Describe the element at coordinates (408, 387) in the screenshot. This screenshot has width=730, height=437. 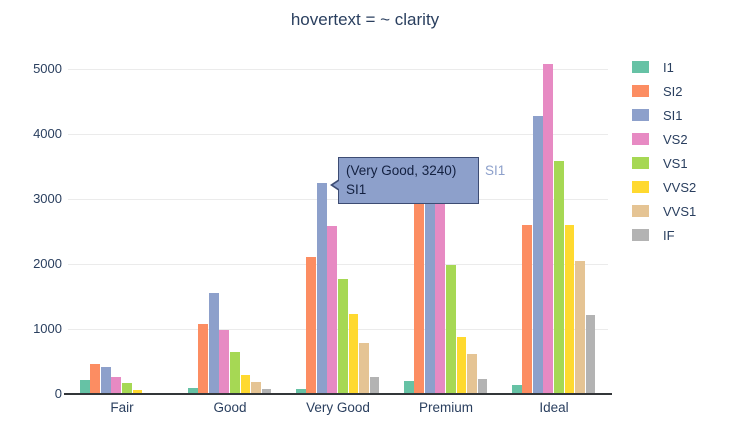
I see `bar-premium-i1` at that location.